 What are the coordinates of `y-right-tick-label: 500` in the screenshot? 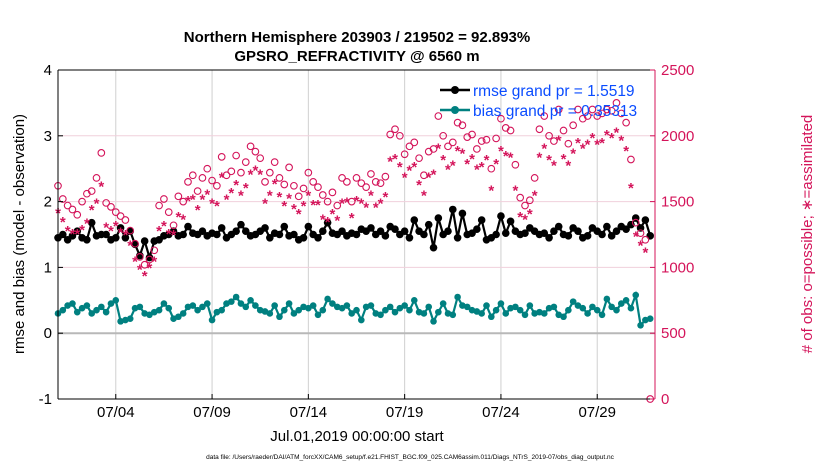 It's located at (673, 333).